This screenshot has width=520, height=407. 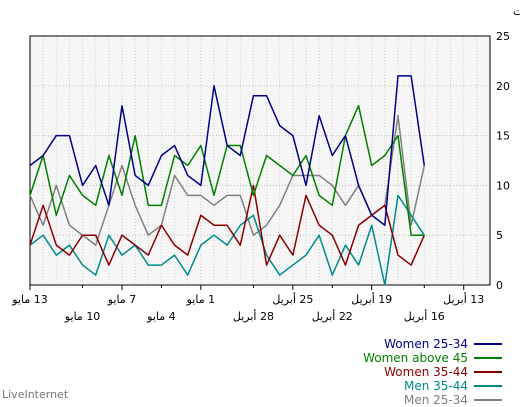 What do you see at coordinates (371, 299) in the screenshot?
I see `x-tick-label: 19 أبريل` at bounding box center [371, 299].